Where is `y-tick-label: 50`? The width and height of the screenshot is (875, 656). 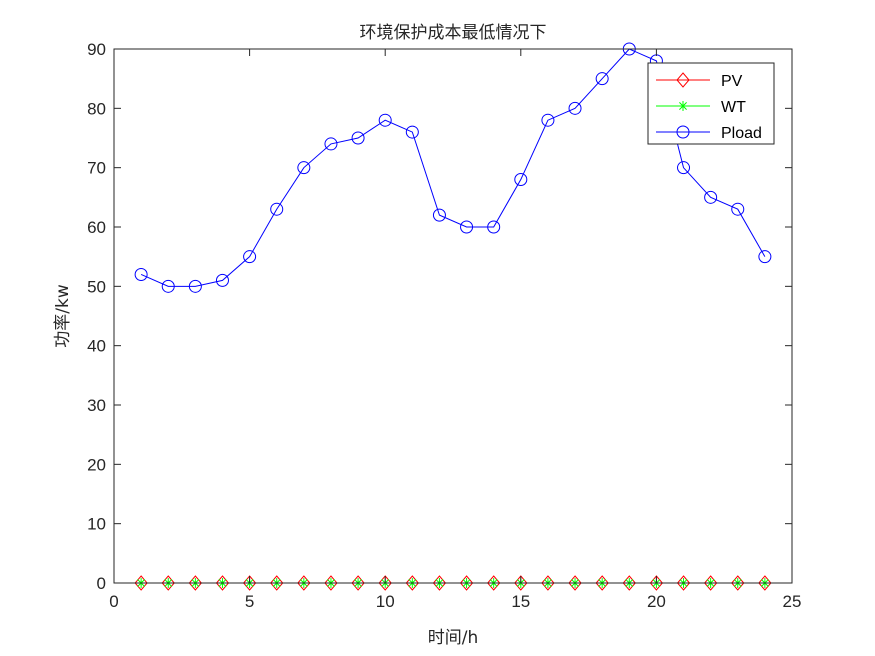
y-tick-label: 50 is located at coordinates (96, 286).